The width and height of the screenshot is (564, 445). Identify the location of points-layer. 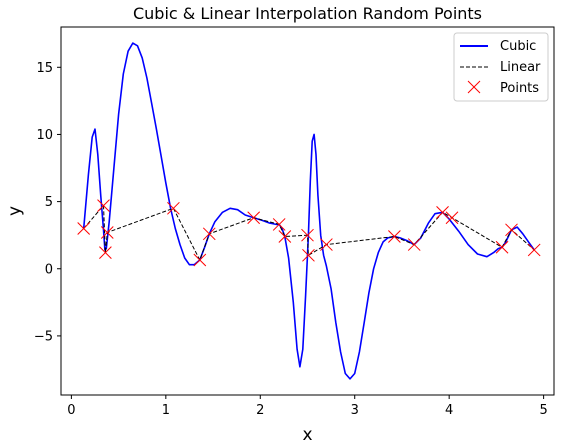
(309, 233).